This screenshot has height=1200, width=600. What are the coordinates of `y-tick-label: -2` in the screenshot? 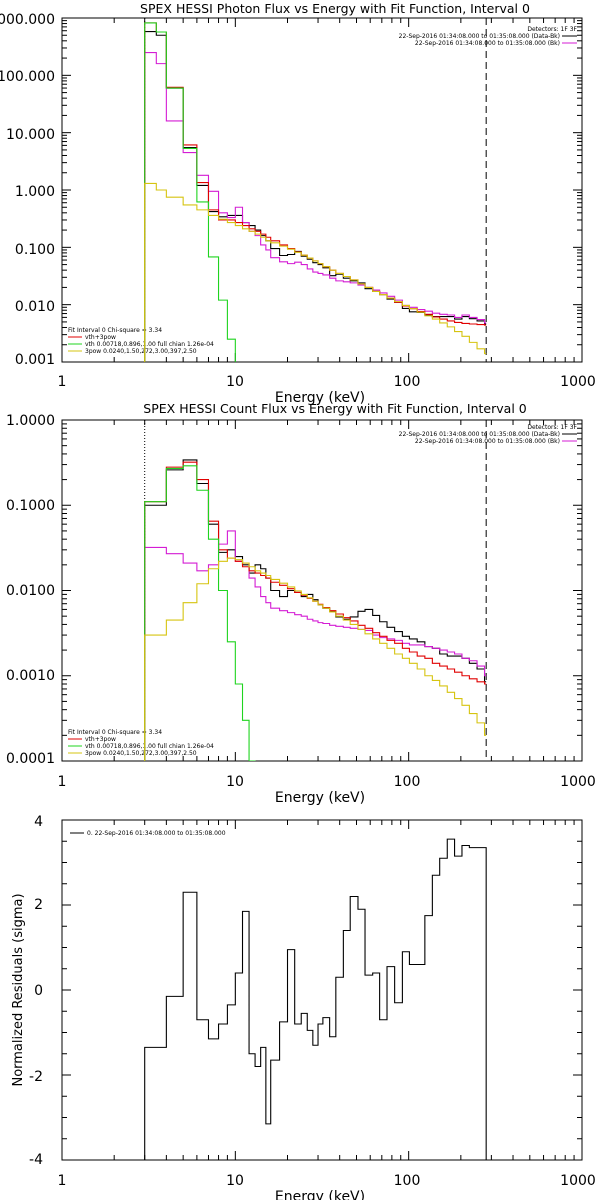 It's located at (36, 1077).